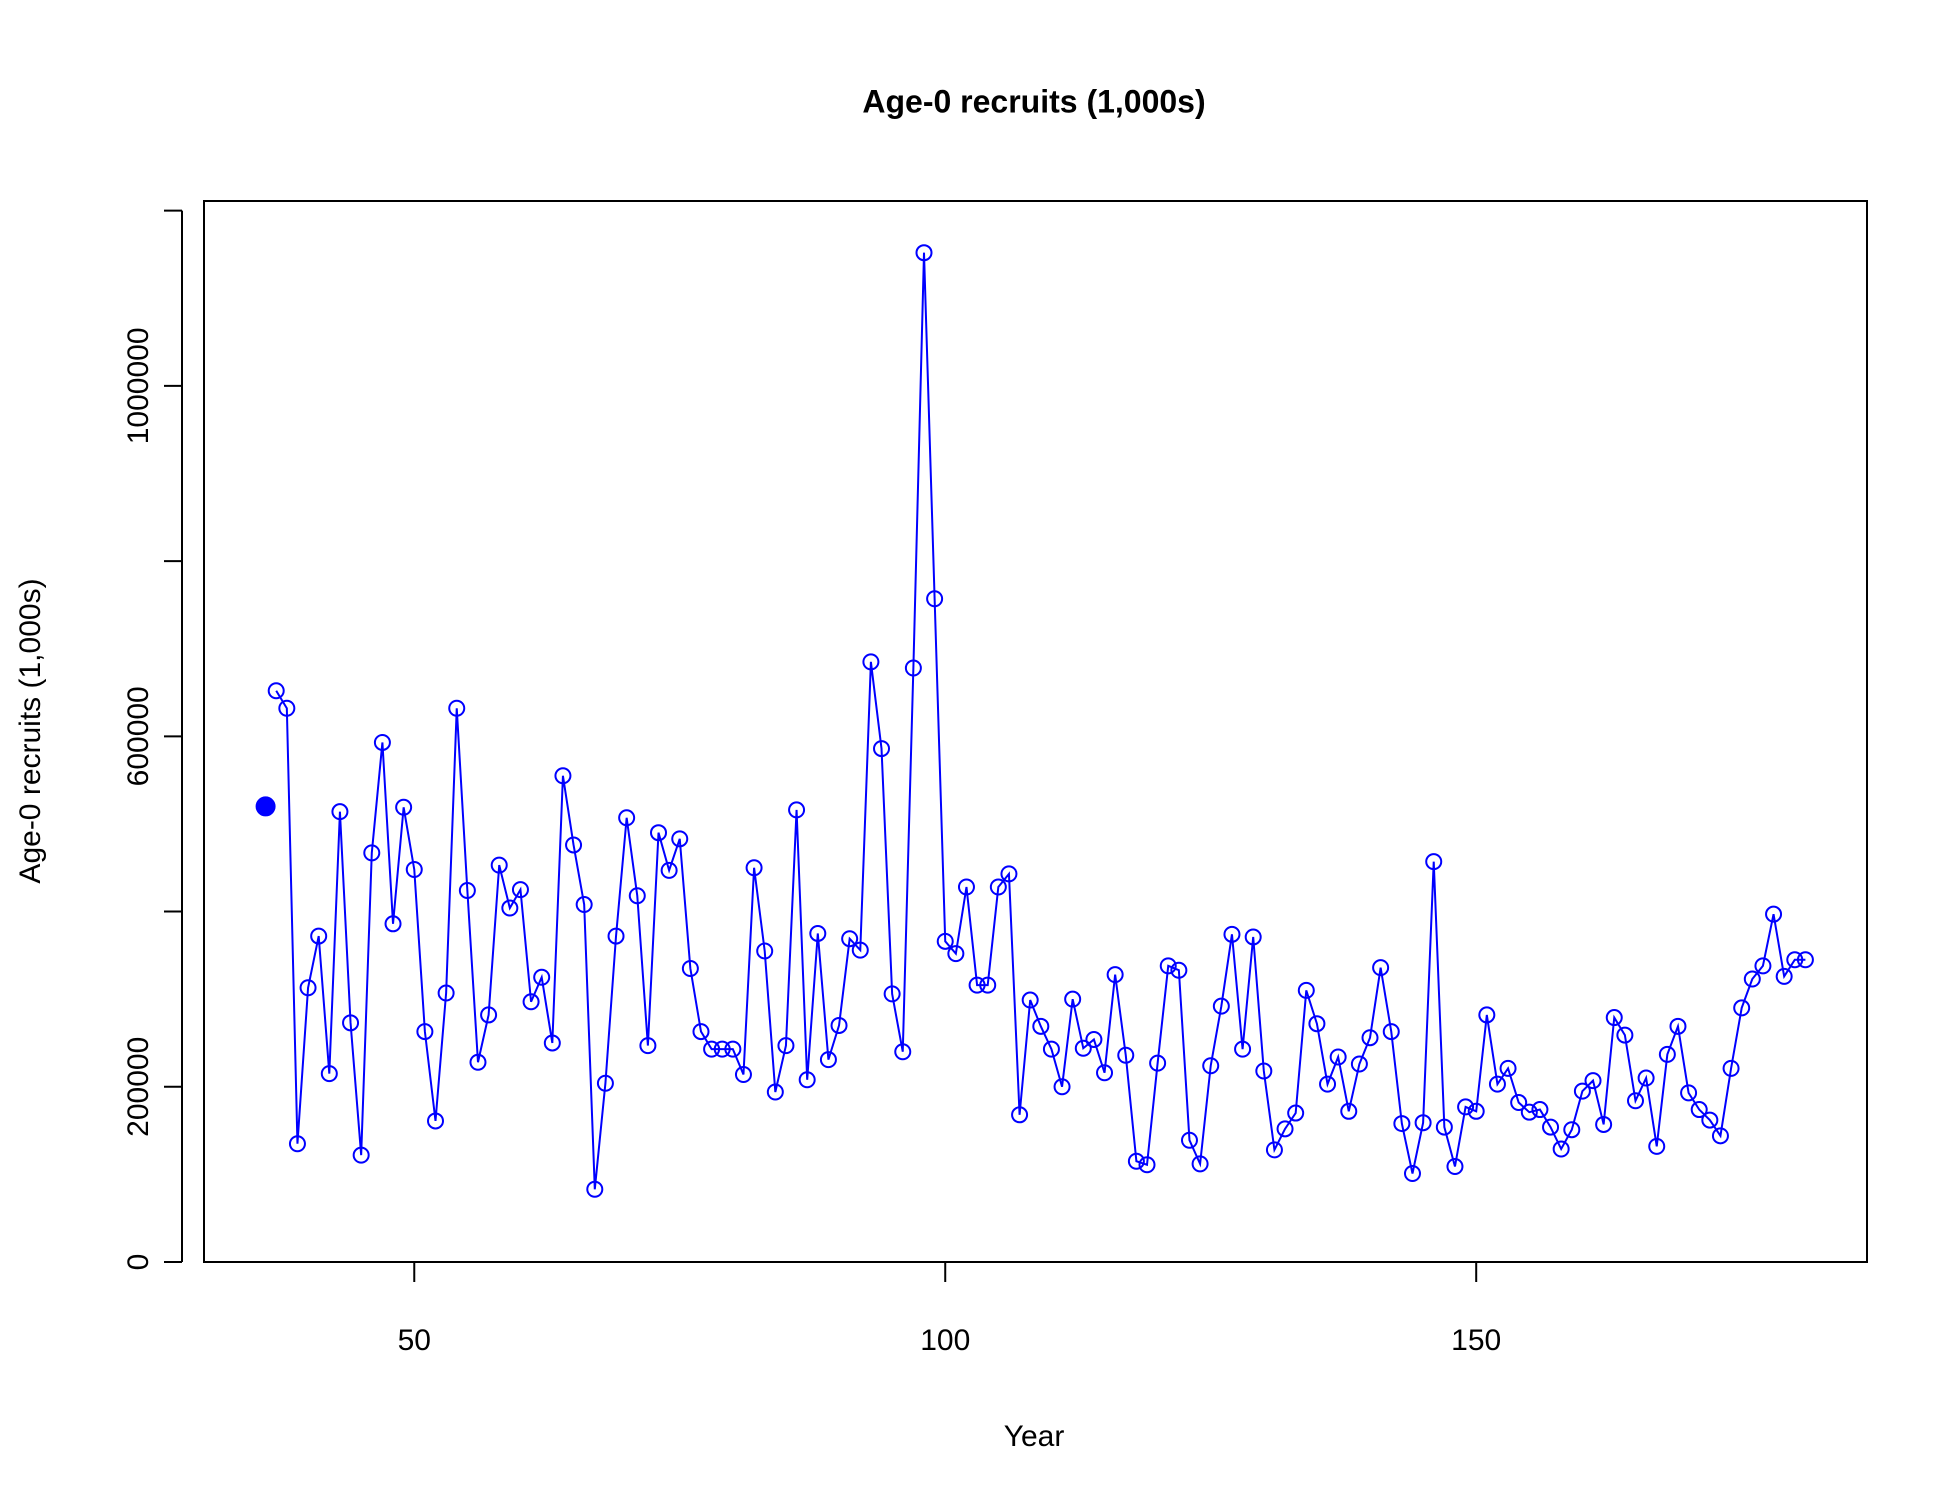 The height and width of the screenshot is (1500, 1950). Describe the element at coordinates (30, 730) in the screenshot. I see `y-axis-label: Age-0 recruits (1,000s)` at that location.